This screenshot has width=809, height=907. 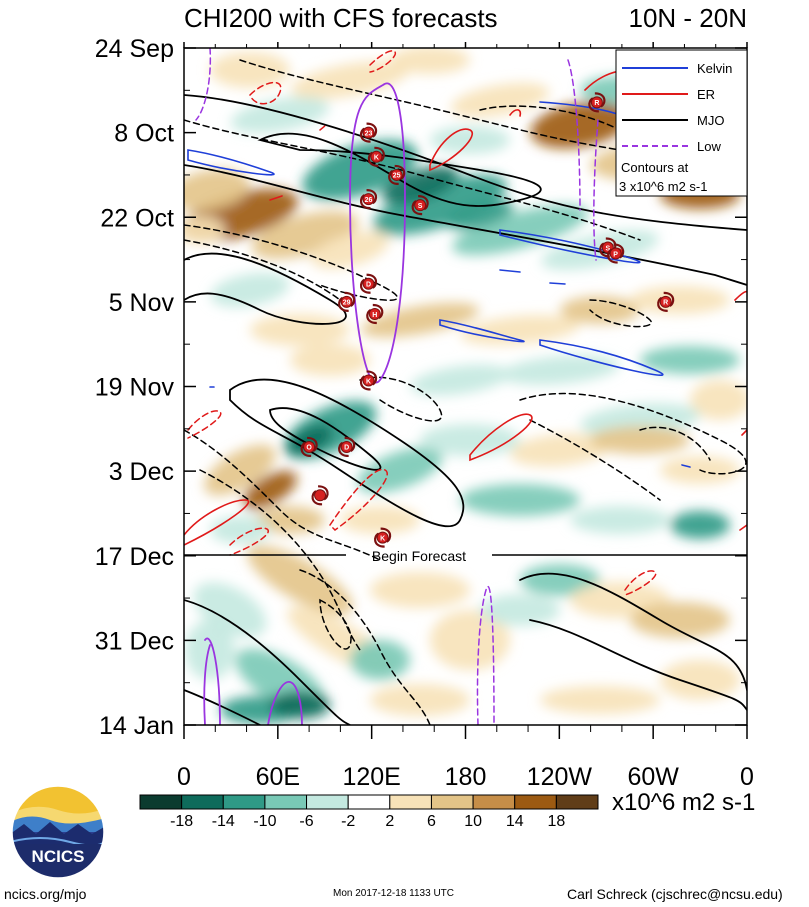 I want to click on x-tick-label: 60W, so click(x=653, y=777).